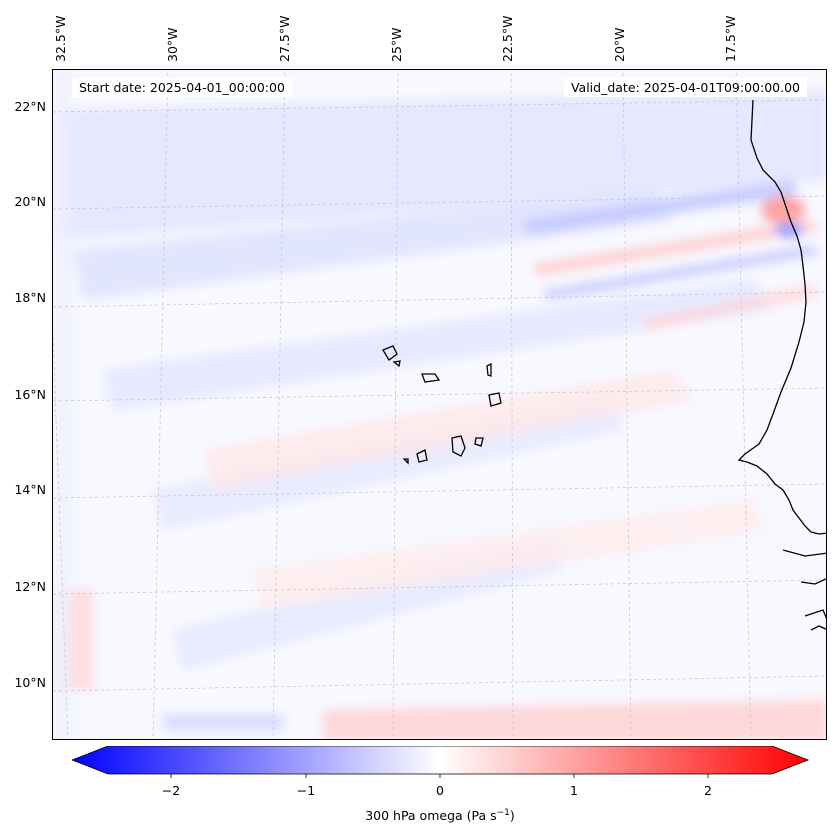 This screenshot has width=837, height=839. Describe the element at coordinates (685, 87) in the screenshot. I see `valid-date-label: Valid_date: 2025-04-01T09:00:00.00` at that location.